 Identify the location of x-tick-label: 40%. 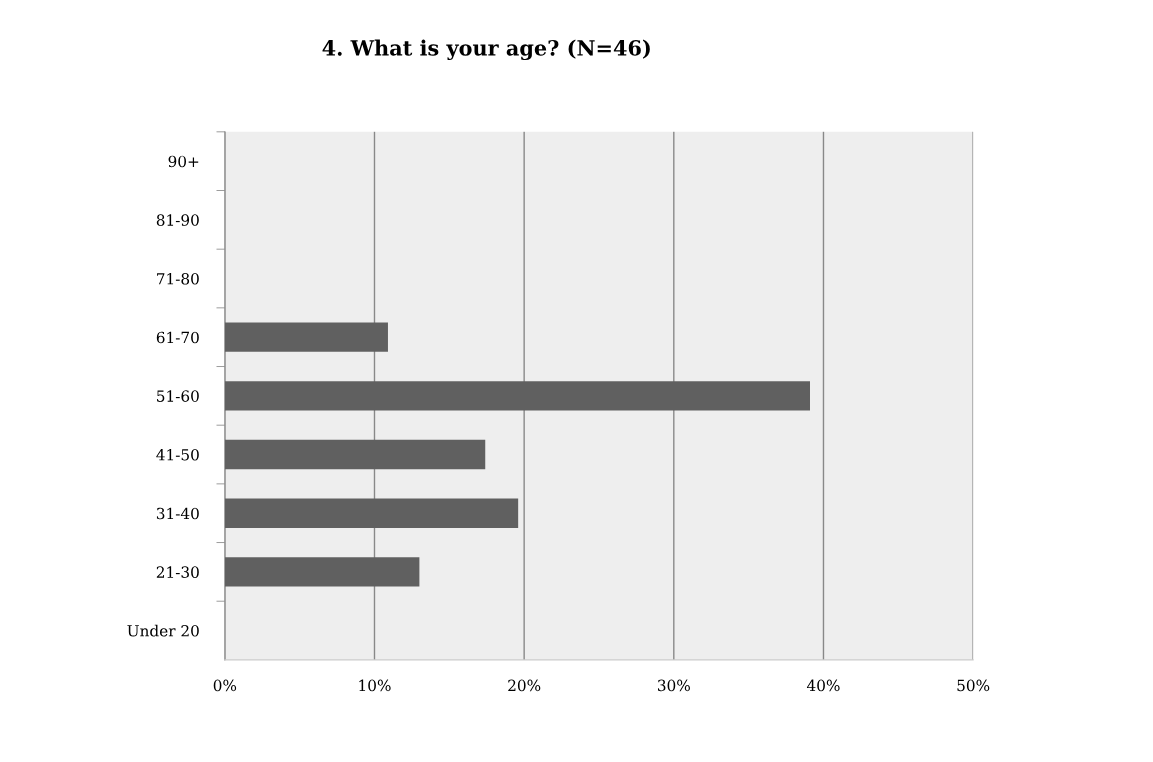
(823, 685).